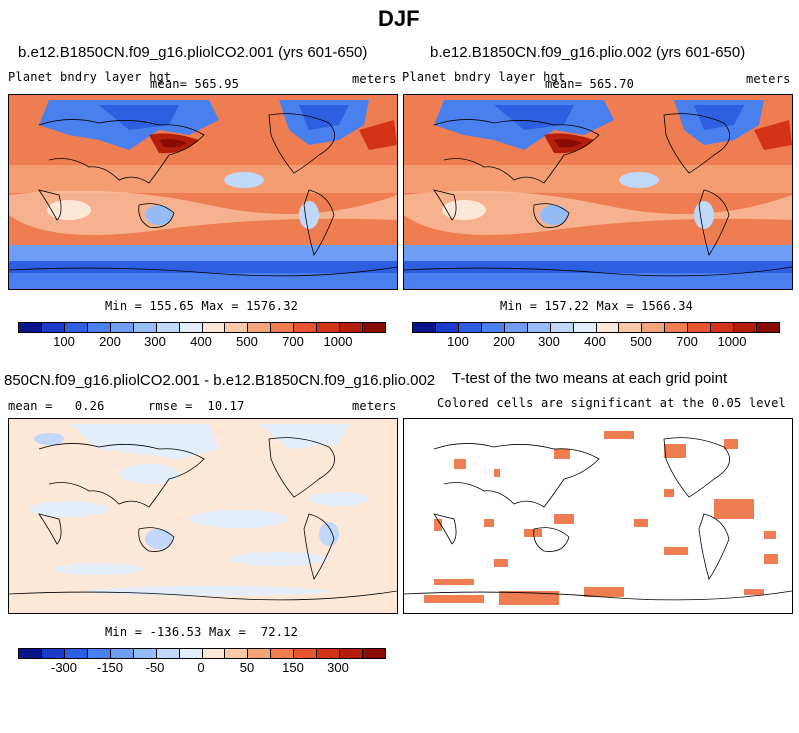 The height and width of the screenshot is (733, 799). What do you see at coordinates (399, 18) in the screenshot?
I see `figure-title: DJF` at bounding box center [399, 18].